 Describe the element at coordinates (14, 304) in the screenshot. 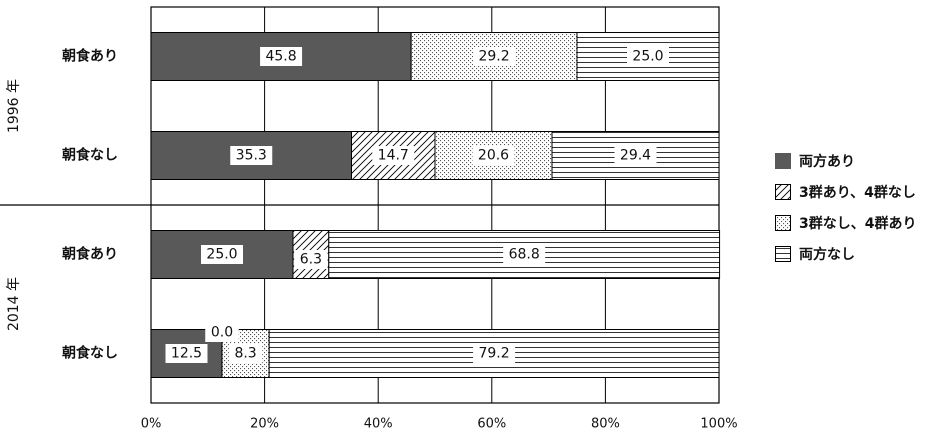

I see `group-label: 2014 年` at that location.